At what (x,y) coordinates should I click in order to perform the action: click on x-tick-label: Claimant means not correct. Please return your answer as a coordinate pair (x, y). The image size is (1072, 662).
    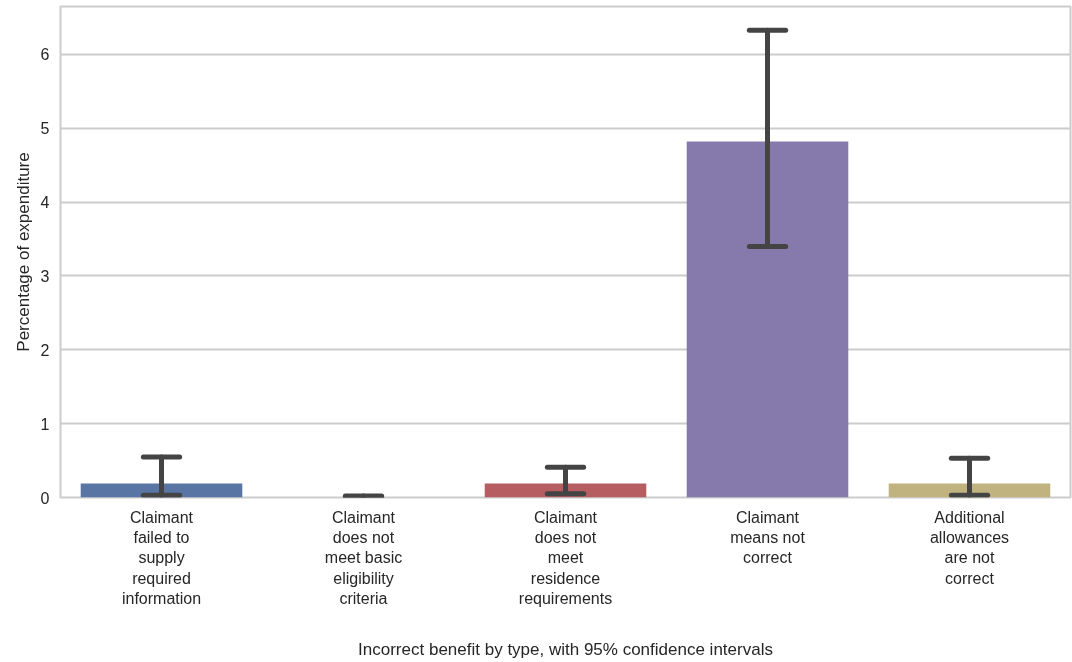
    Looking at the image, I should click on (768, 537).